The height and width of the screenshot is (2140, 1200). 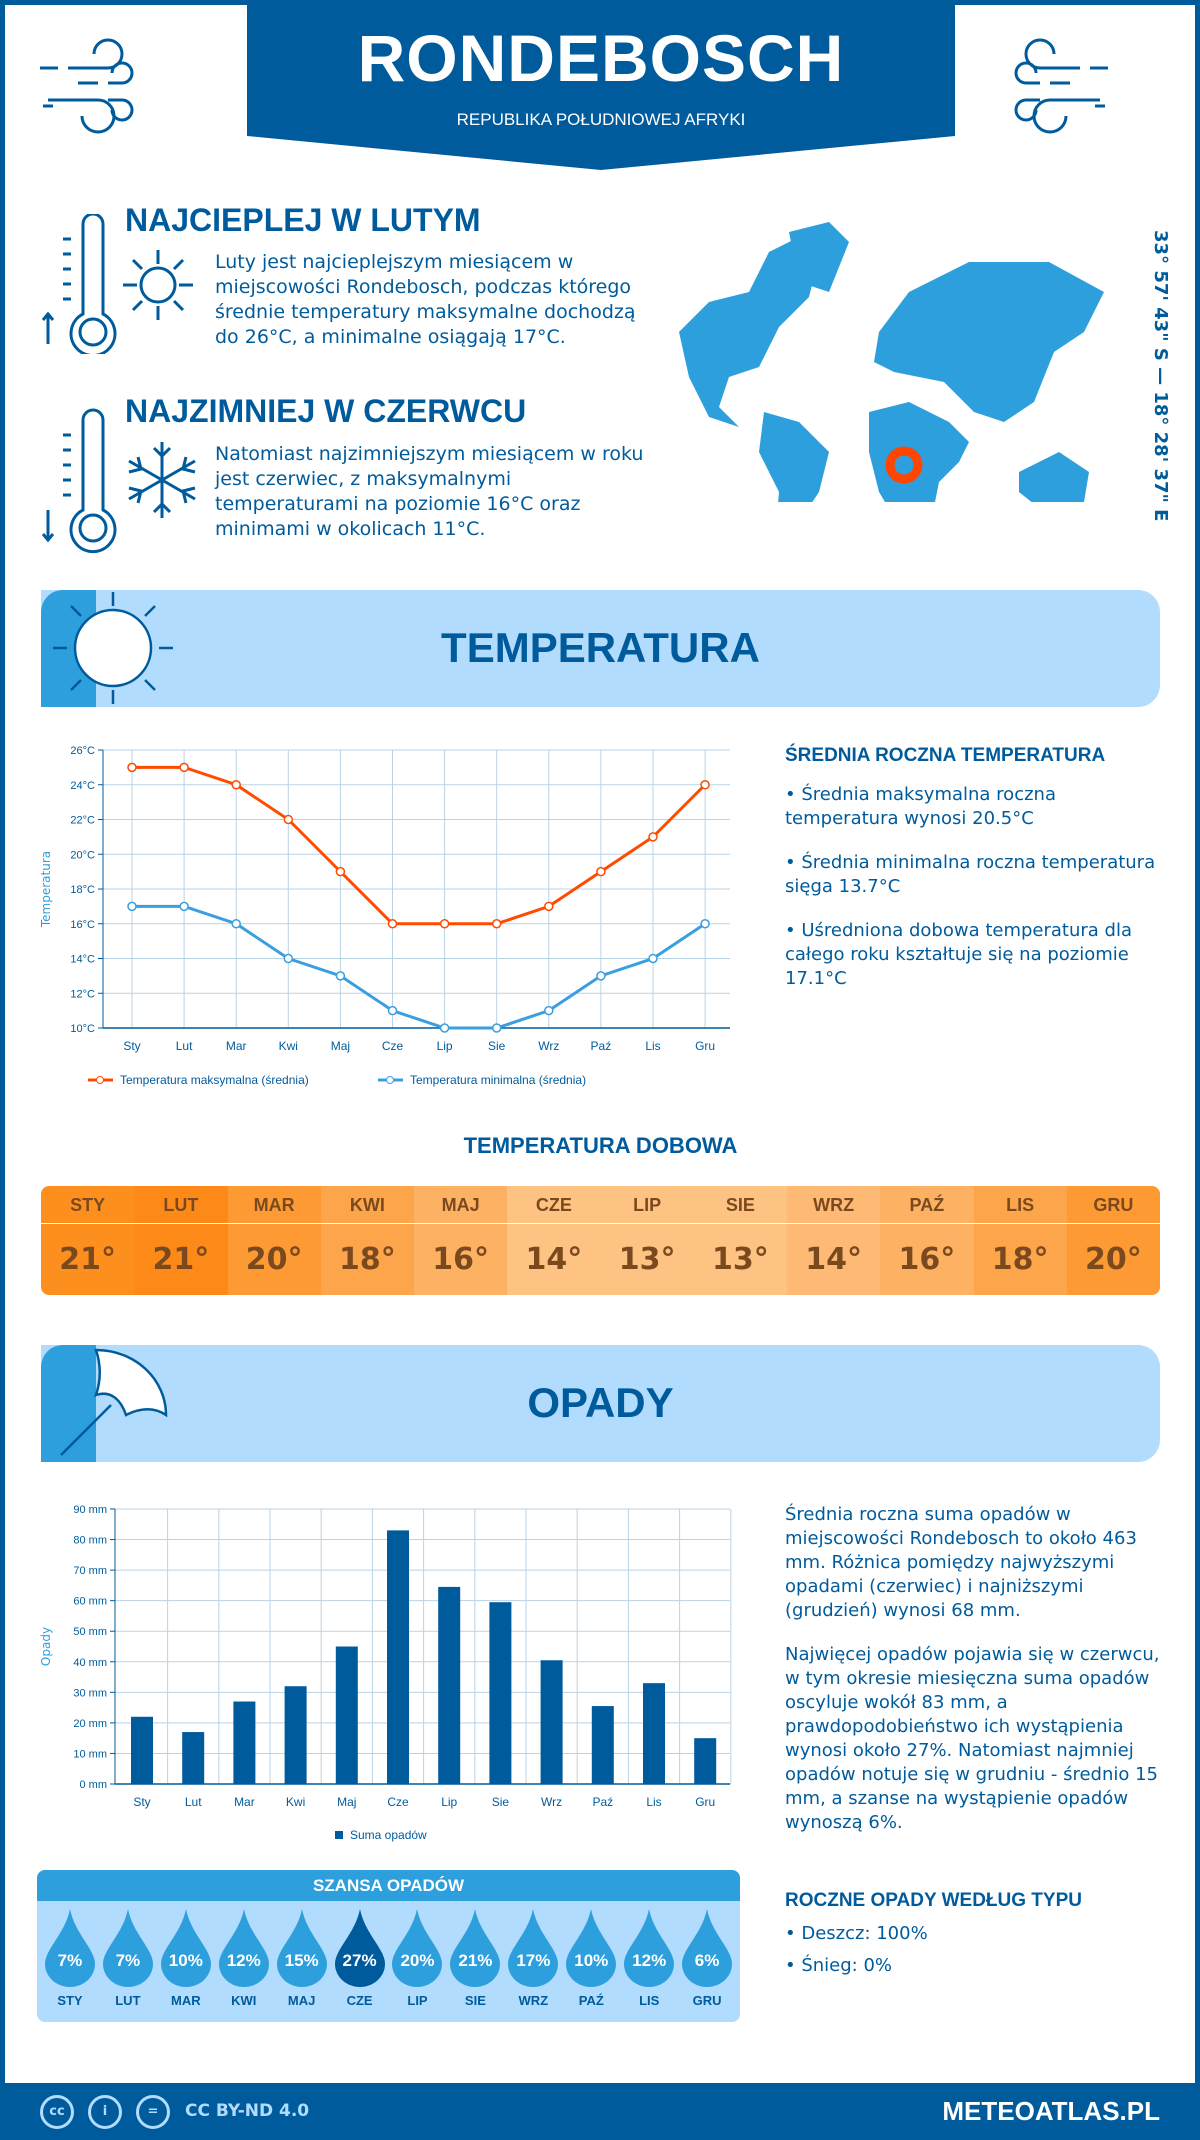 What do you see at coordinates (79, 481) in the screenshot?
I see `thermometer-cold-icon` at bounding box center [79, 481].